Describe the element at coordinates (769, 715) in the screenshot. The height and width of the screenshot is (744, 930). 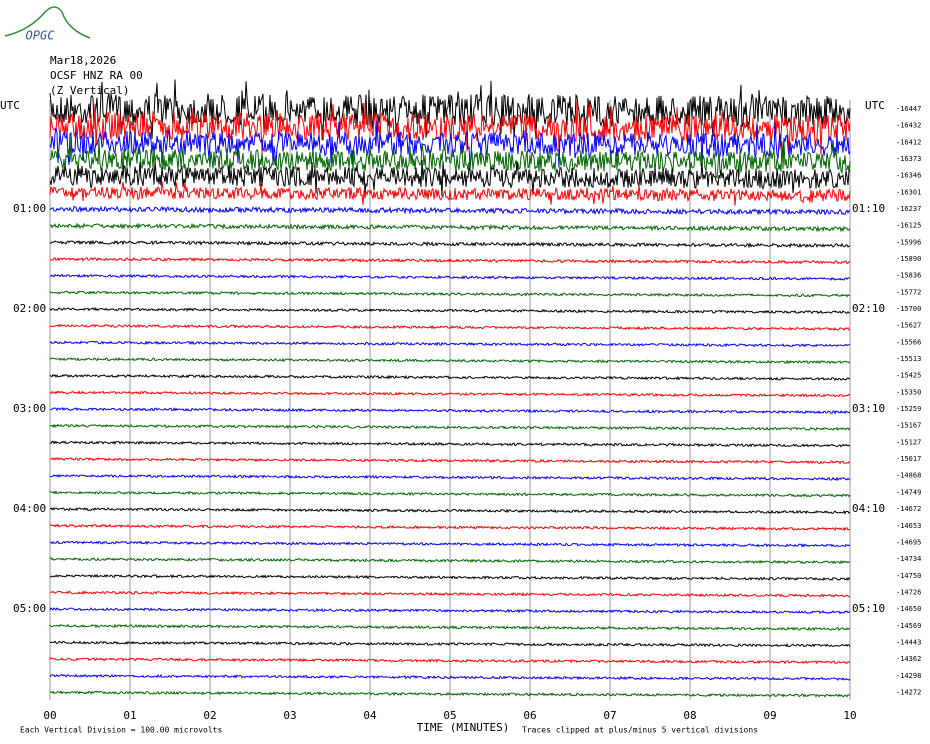
I see `x-tick-label: 09` at that location.